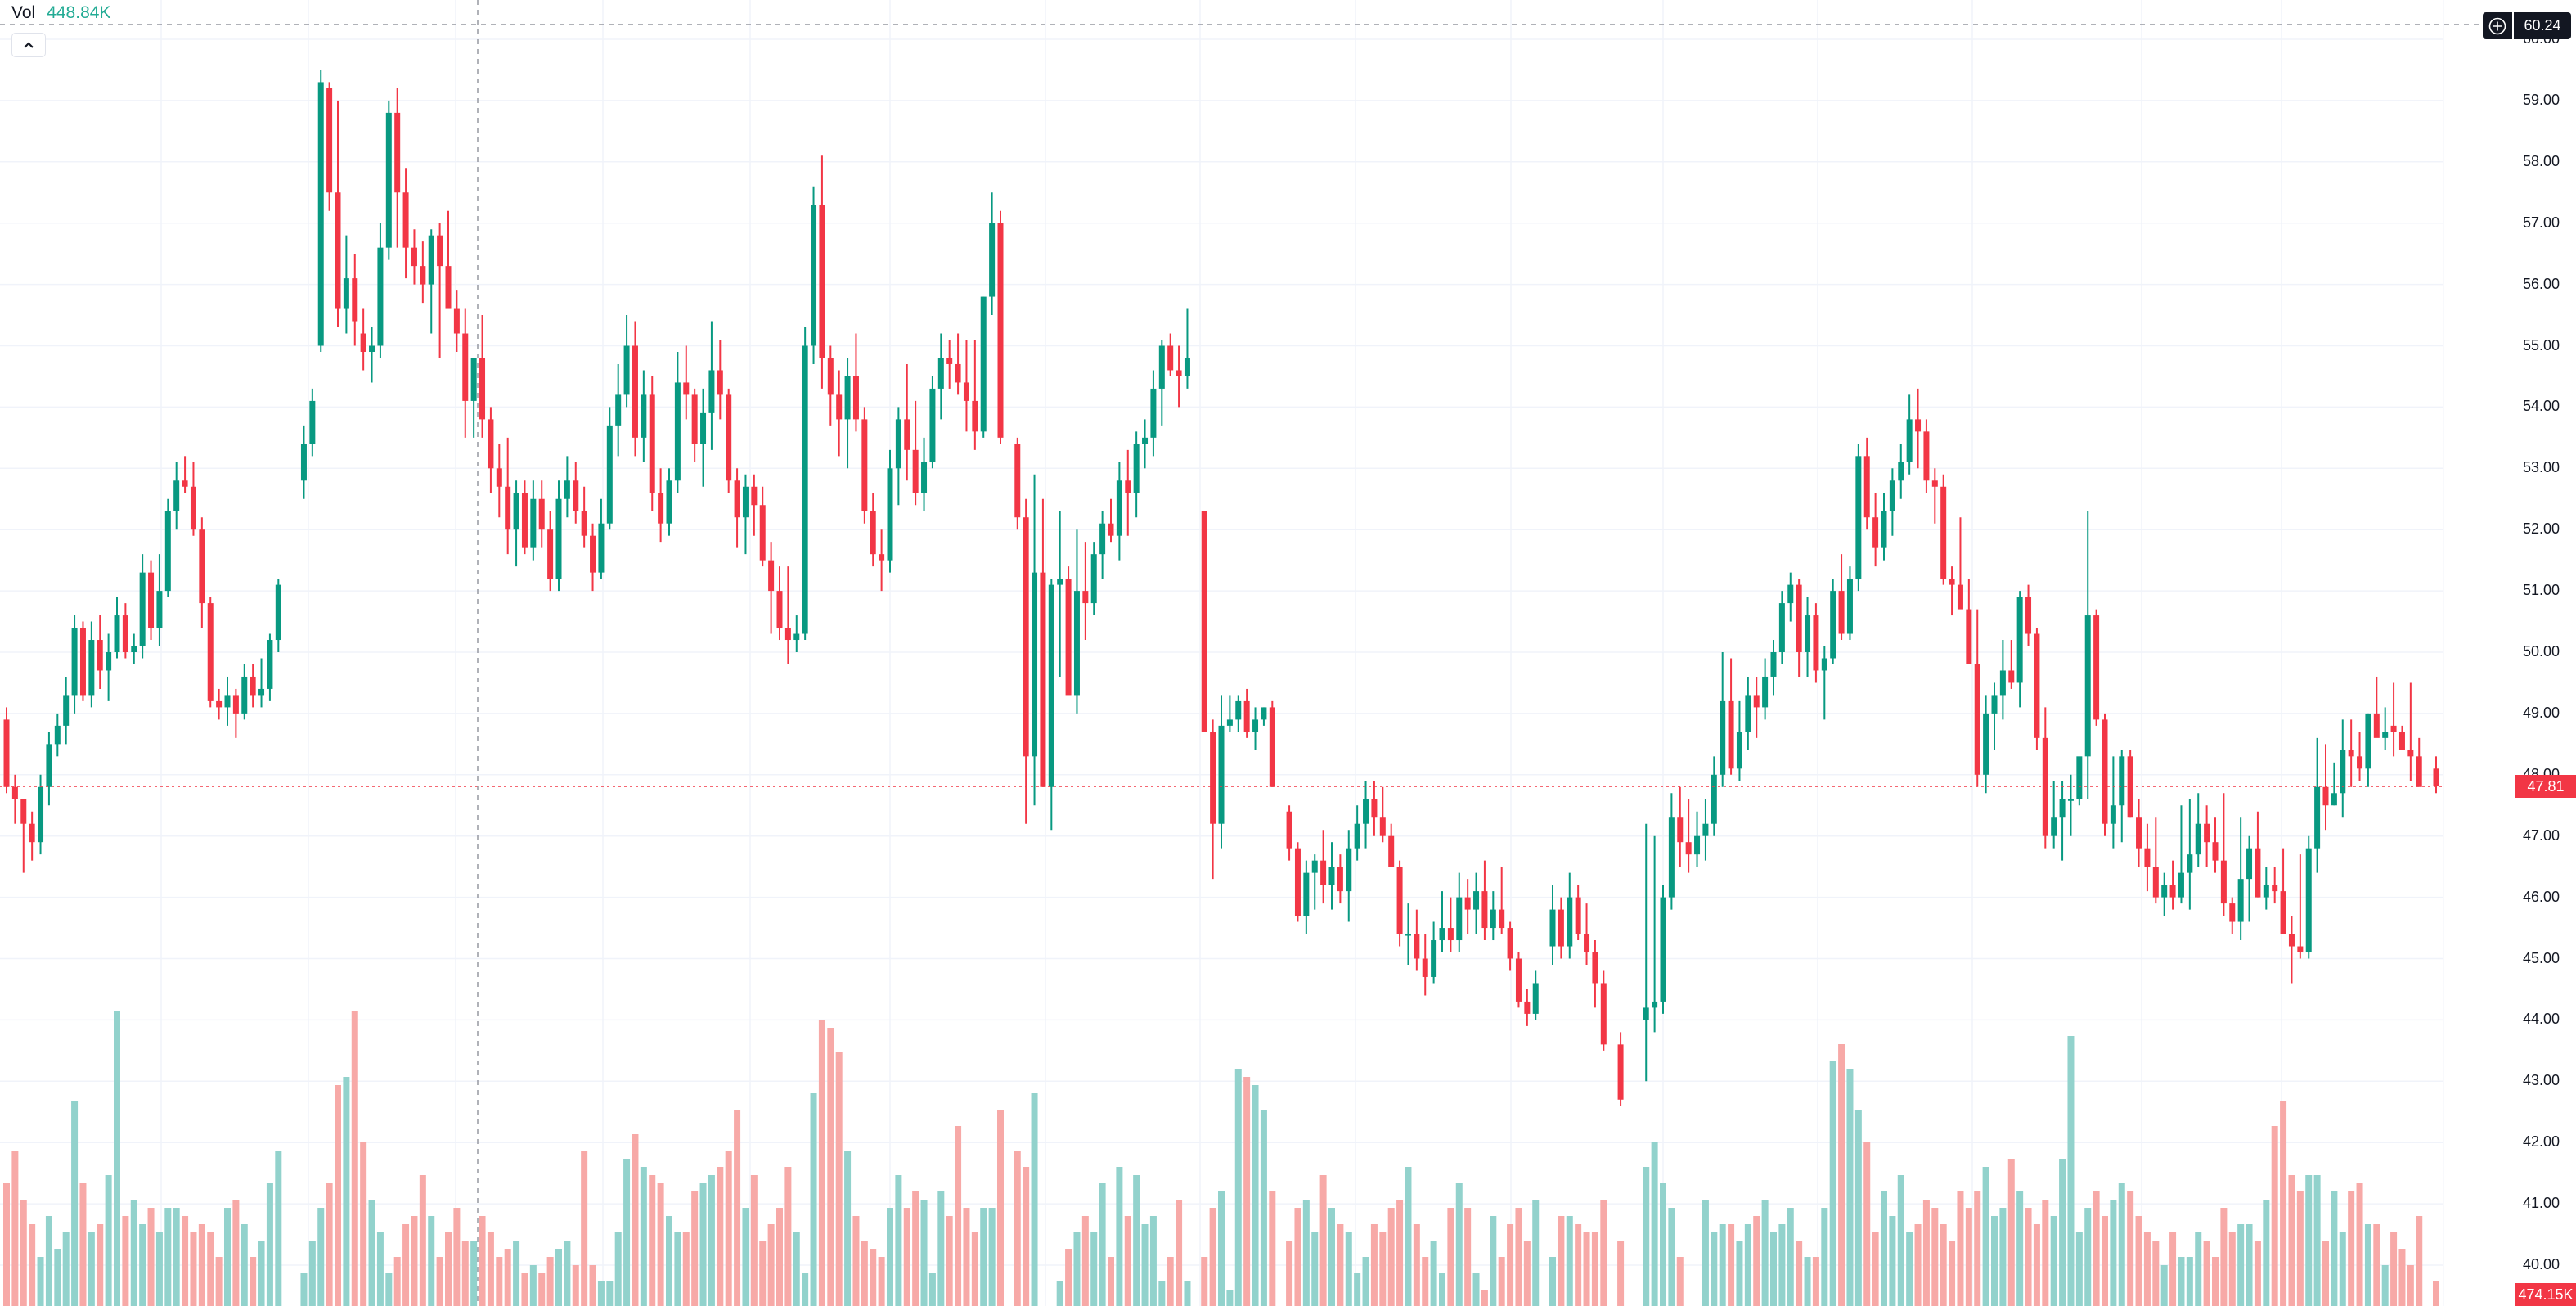  I want to click on price-axis-tick: 50.00, so click(2541, 652).